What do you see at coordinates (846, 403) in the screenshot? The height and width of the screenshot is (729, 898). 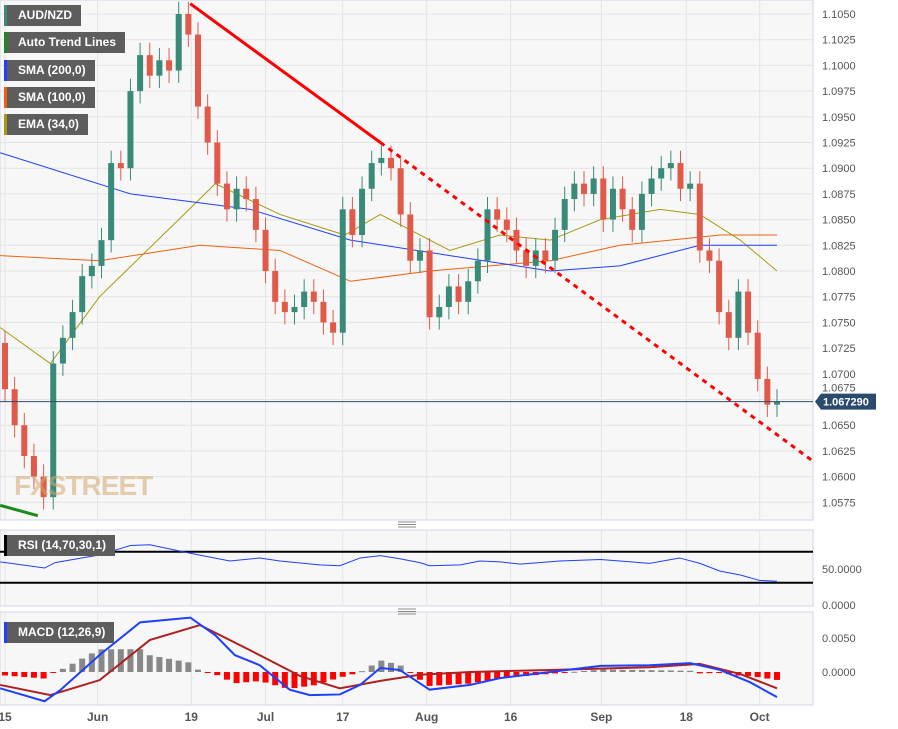 I see `current-price-label: 1.067290` at bounding box center [846, 403].